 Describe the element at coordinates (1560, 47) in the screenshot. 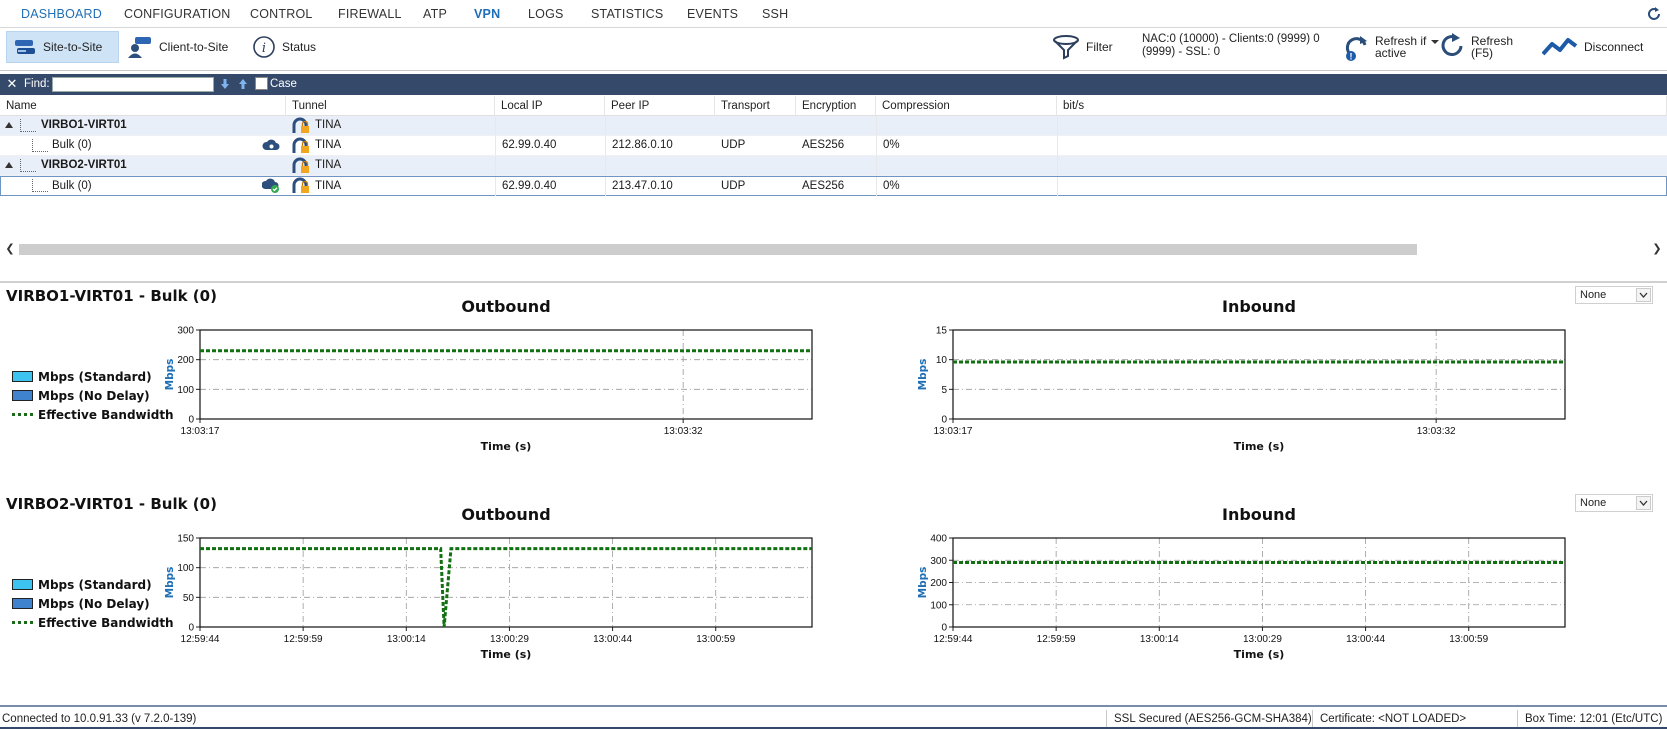

I see `disconnect-icon` at that location.